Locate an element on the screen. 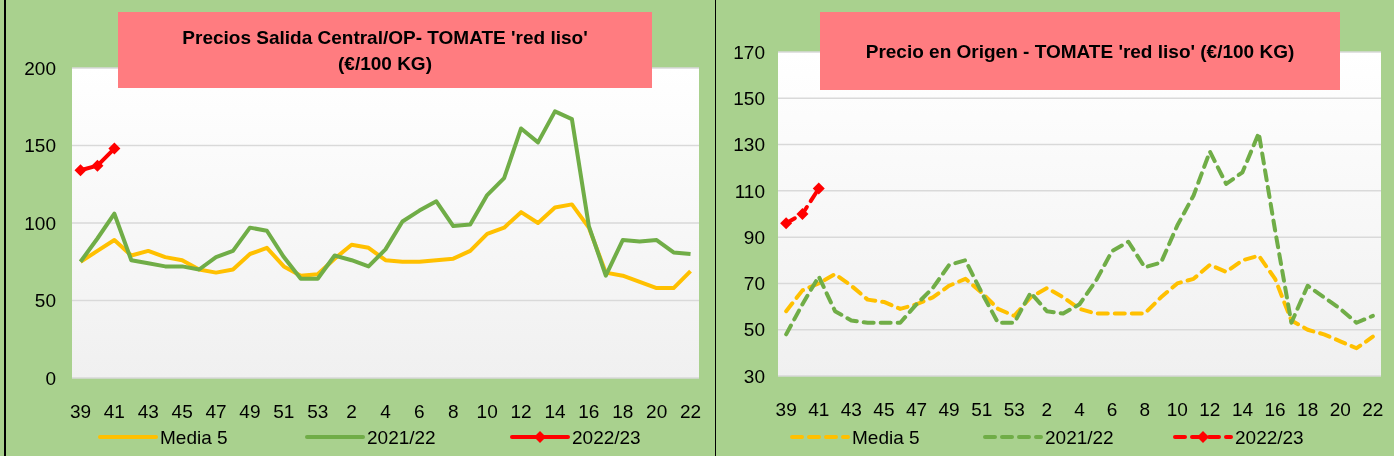 This screenshot has height=456, width=1394. y-tick-label: 30 is located at coordinates (754, 376).